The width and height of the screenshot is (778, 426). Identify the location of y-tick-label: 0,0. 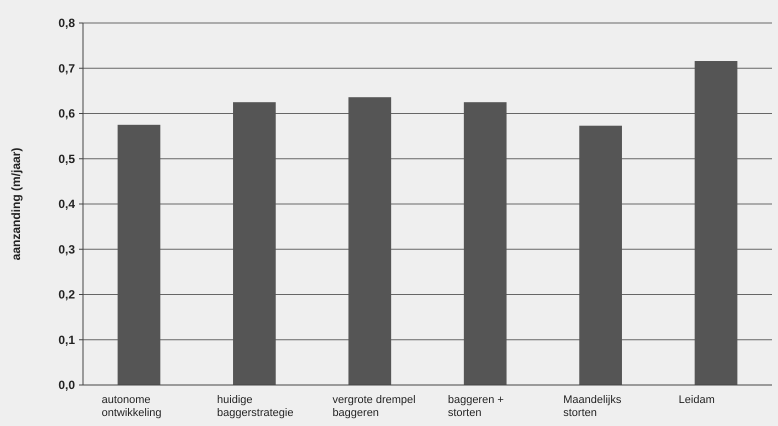
(67, 385).